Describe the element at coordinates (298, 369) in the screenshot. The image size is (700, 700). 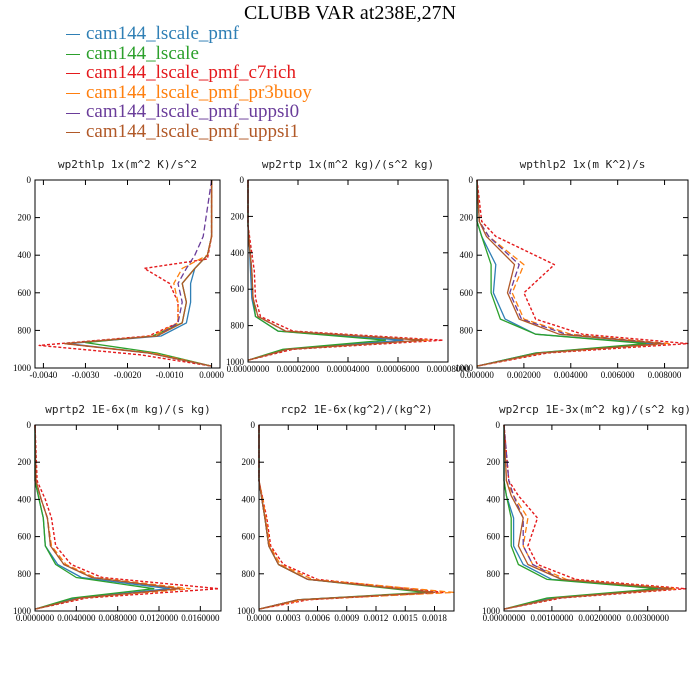
I see `x-tick-label: 0.00002000` at that location.